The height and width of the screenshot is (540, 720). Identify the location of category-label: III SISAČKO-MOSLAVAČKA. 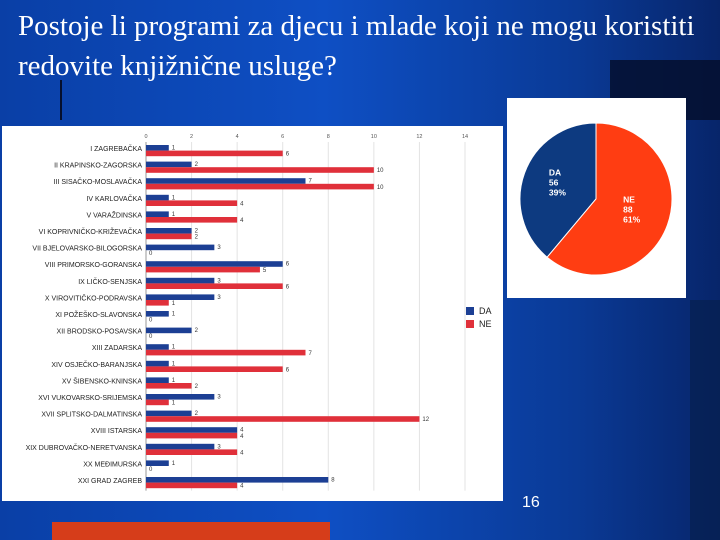
(98, 181).